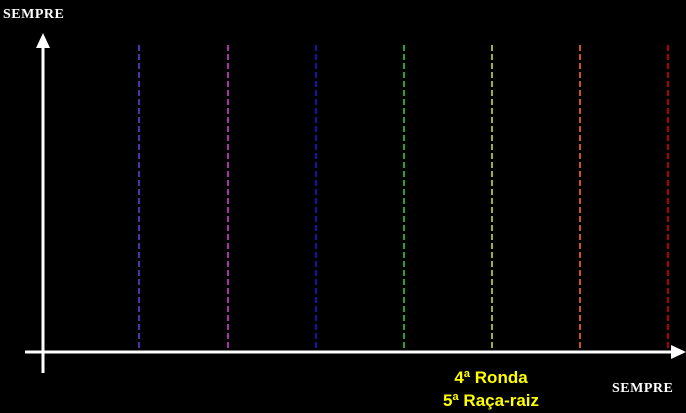 The image size is (686, 413). Describe the element at coordinates (491, 377) in the screenshot. I see `caption-line: 4ª Ronda` at that location.